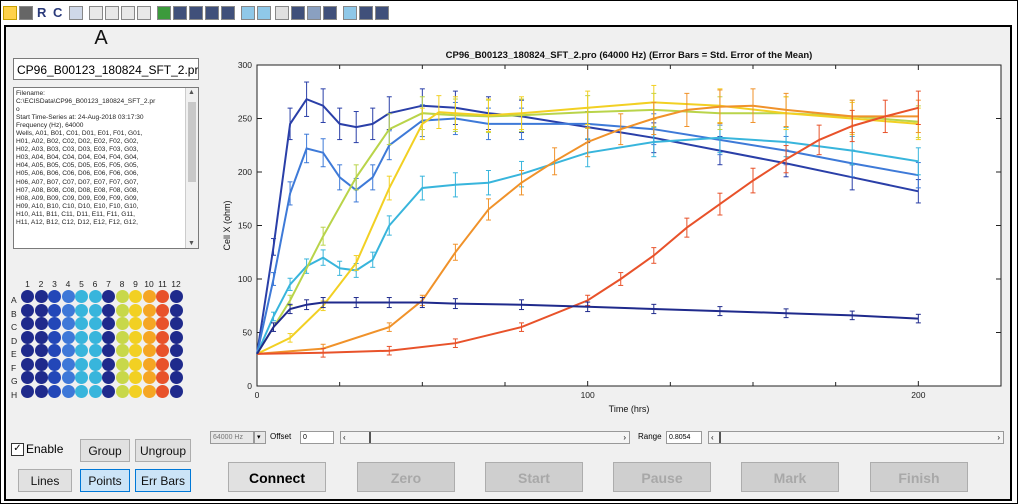 The height and width of the screenshot is (504, 1018). I want to click on well-F8, so click(122, 364).